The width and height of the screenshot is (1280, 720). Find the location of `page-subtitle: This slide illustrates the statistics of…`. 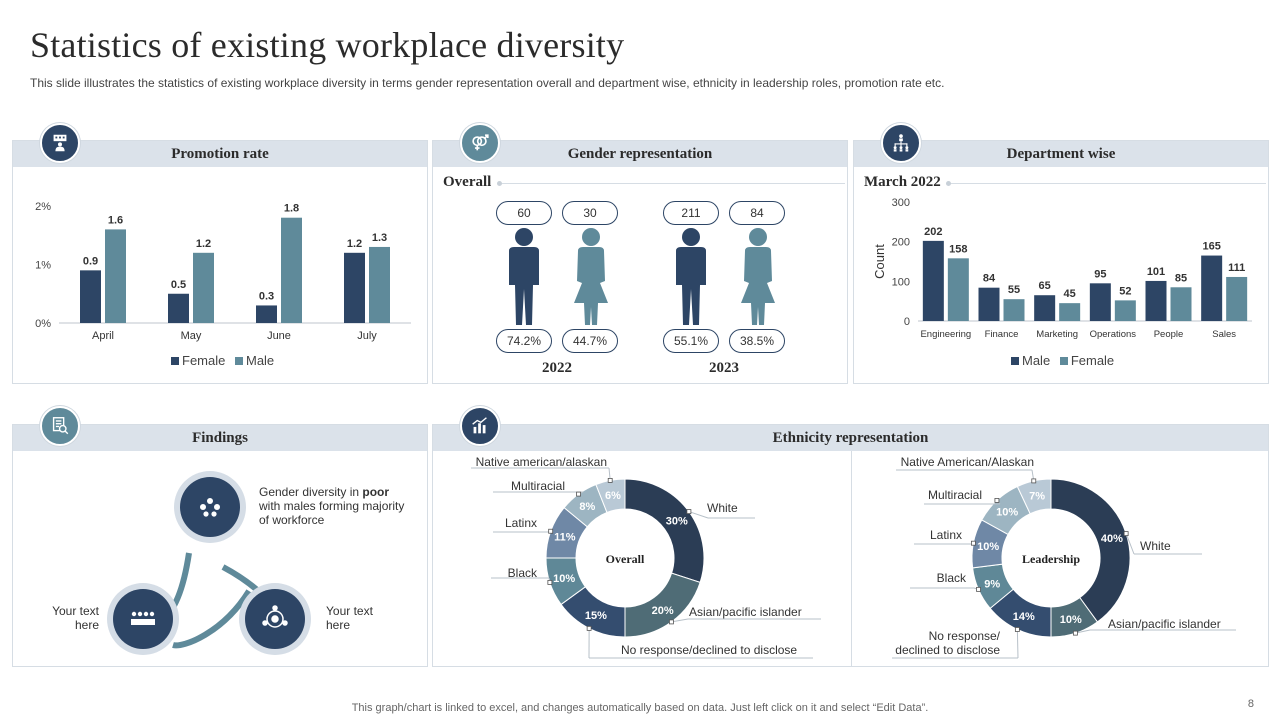

page-subtitle: This slide illustrates the statistics of… is located at coordinates (487, 83).